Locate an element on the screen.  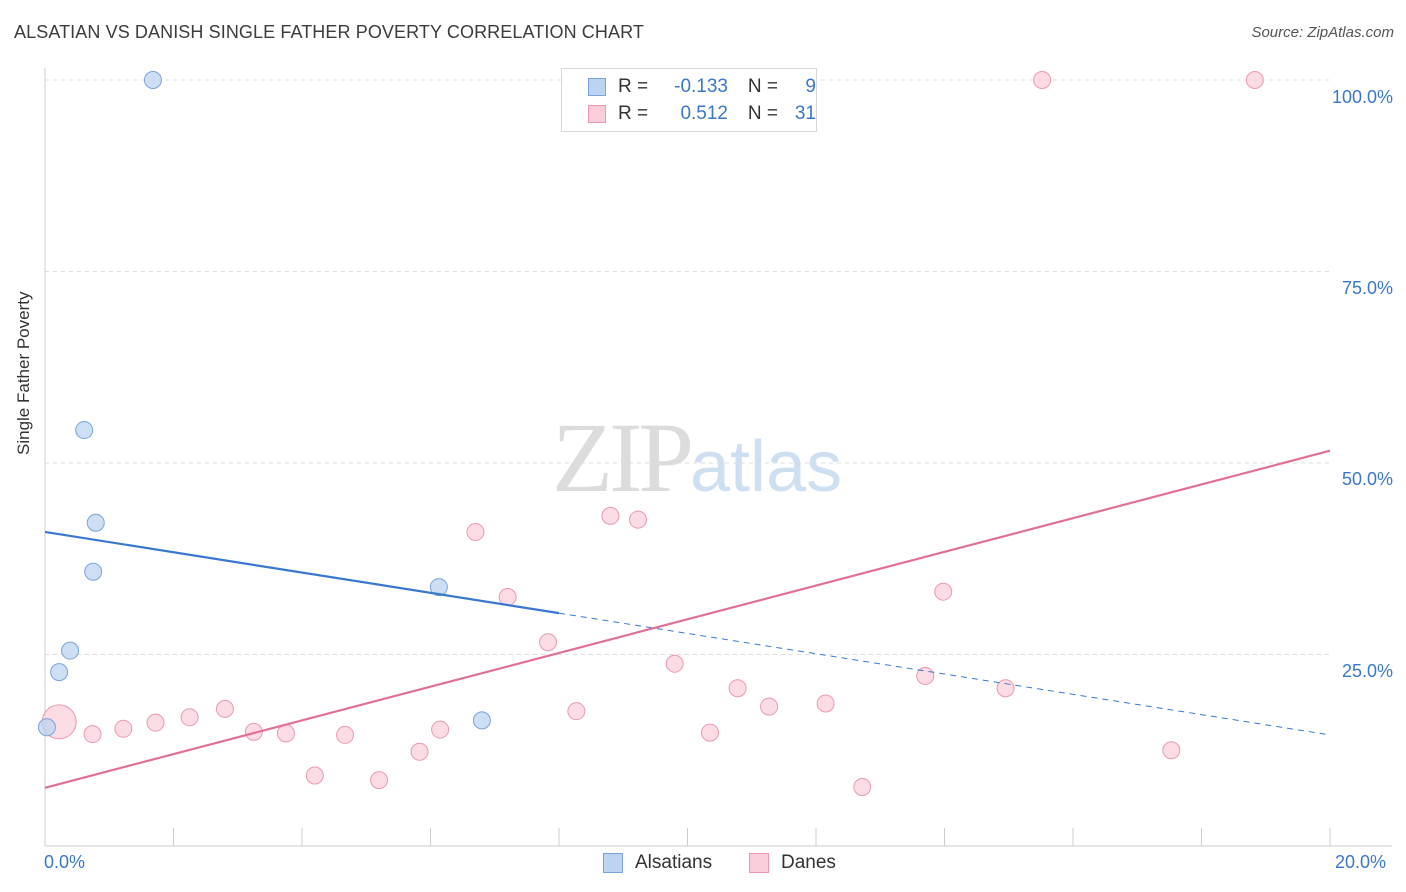
danes-legend-label: Danes is located at coordinates (808, 862).